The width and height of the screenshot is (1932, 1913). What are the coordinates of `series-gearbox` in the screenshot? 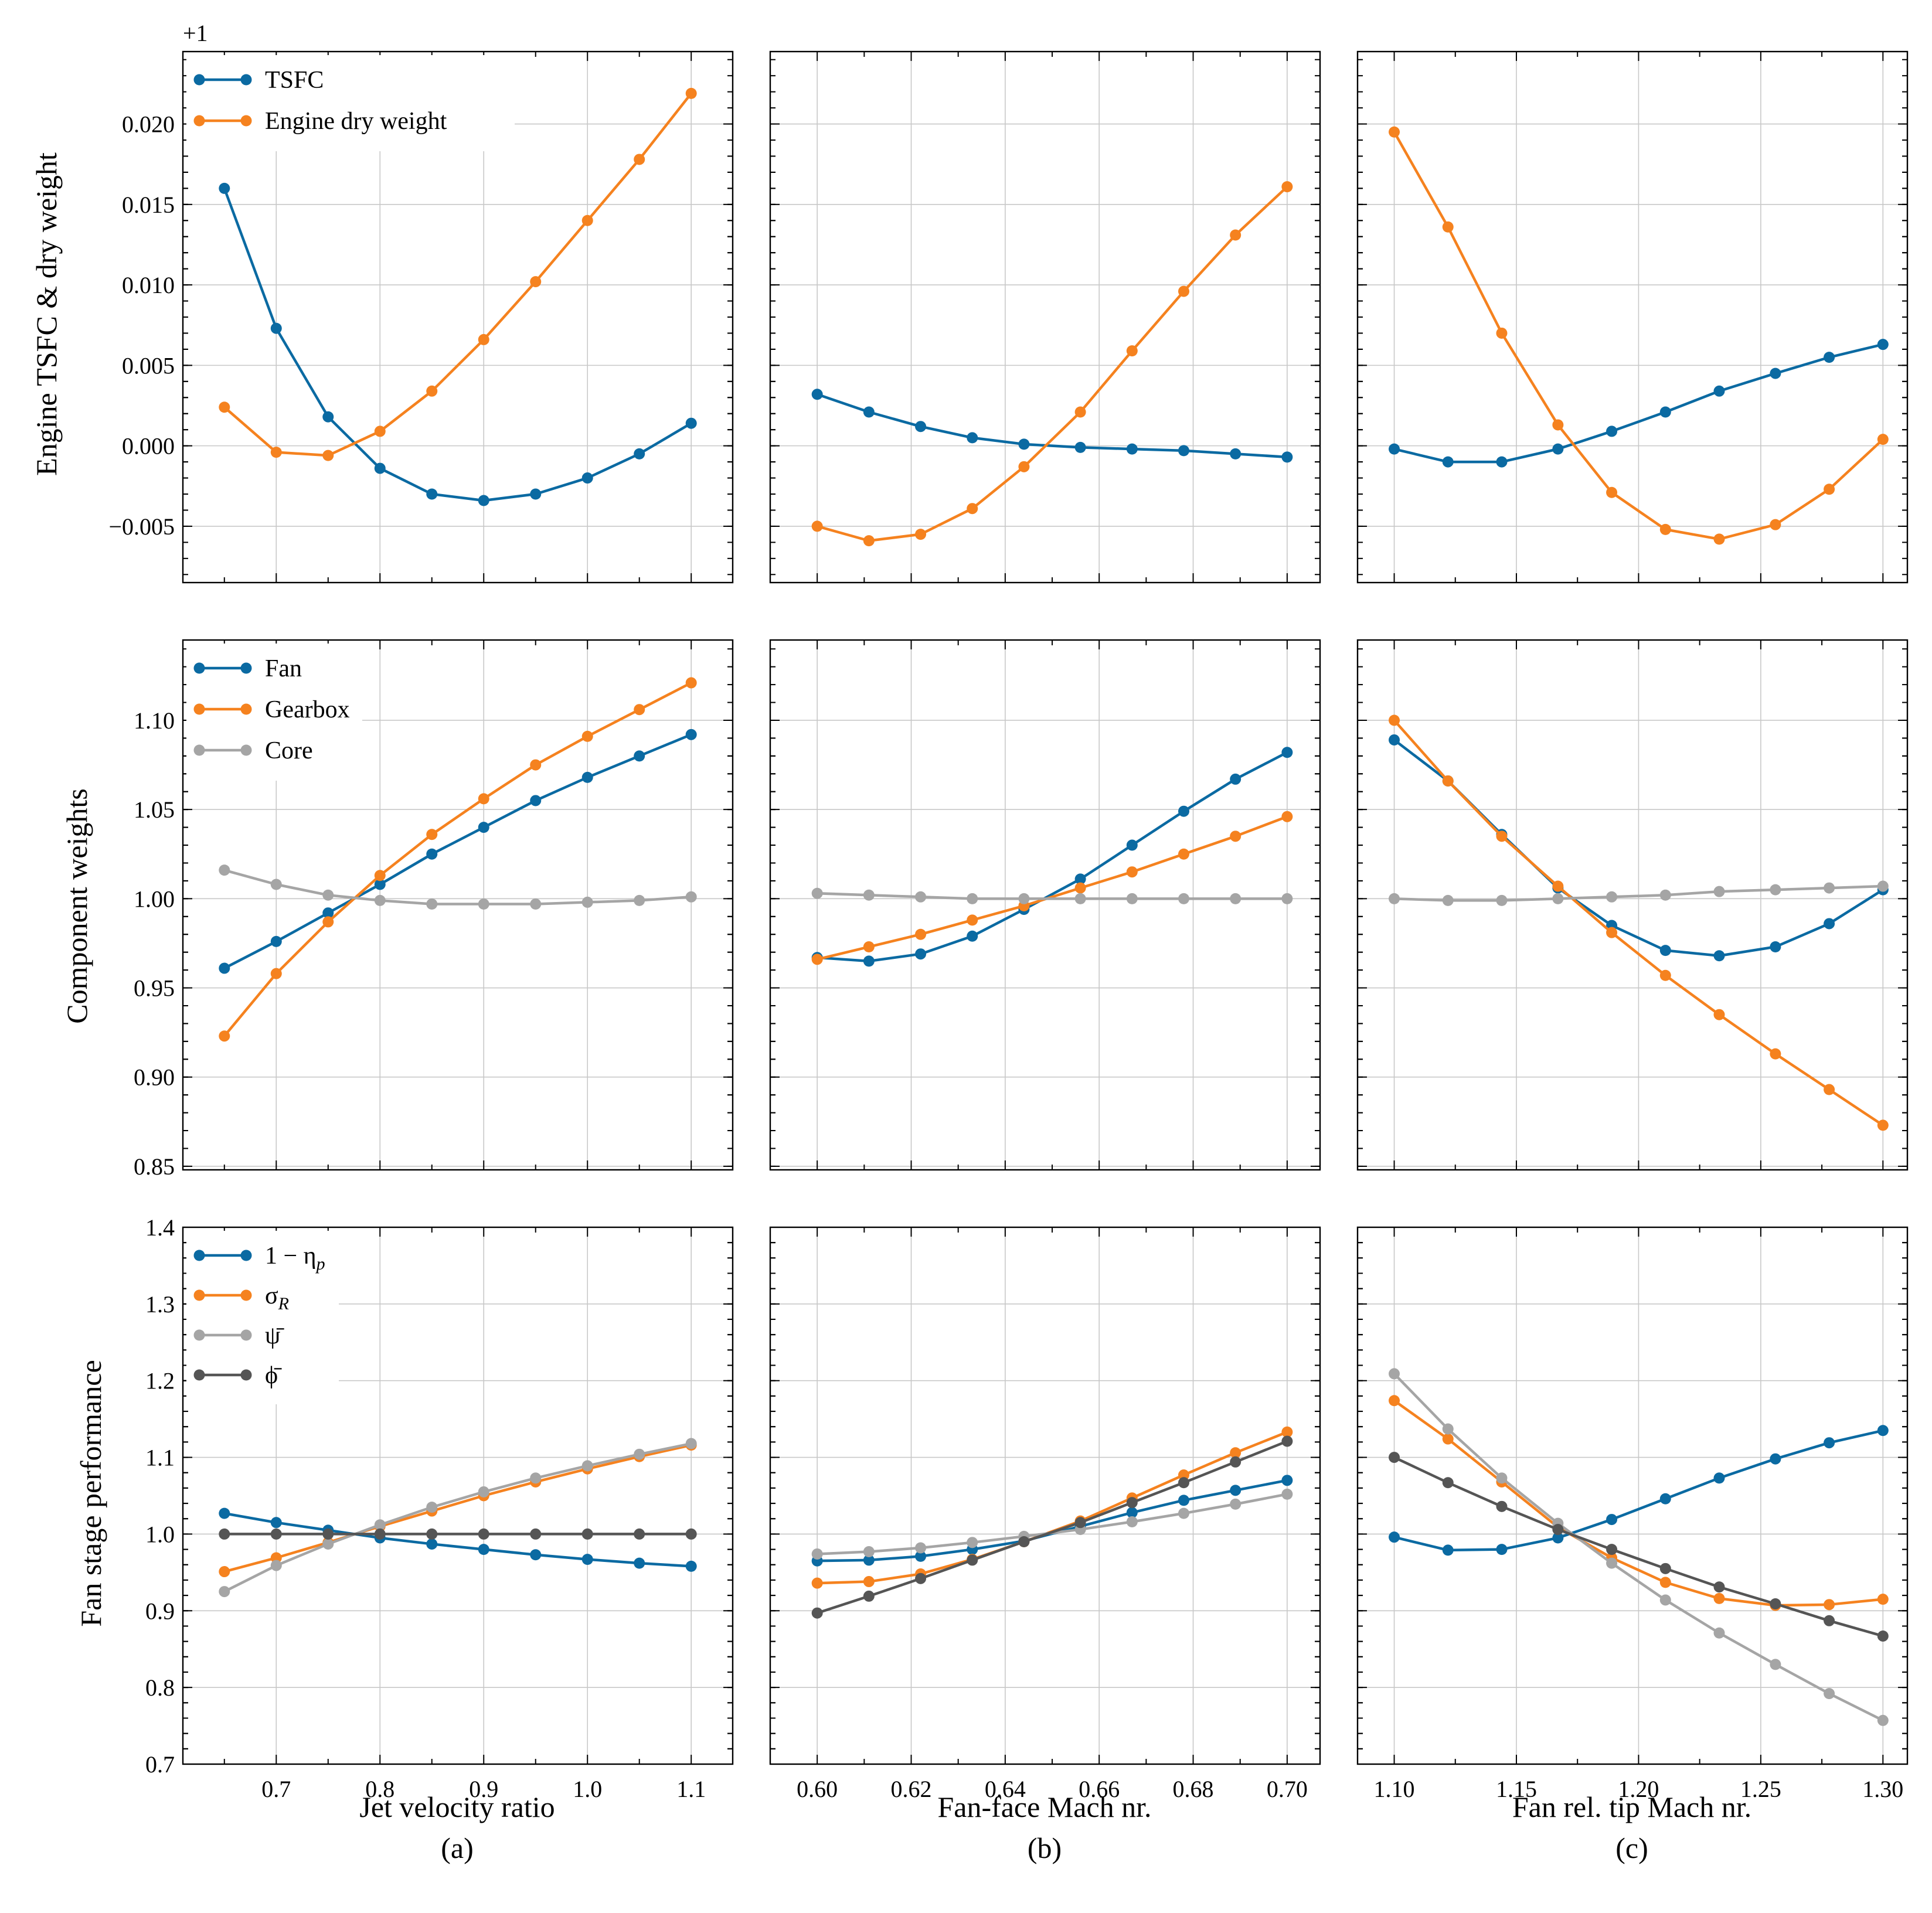 It's located at (1639, 922).